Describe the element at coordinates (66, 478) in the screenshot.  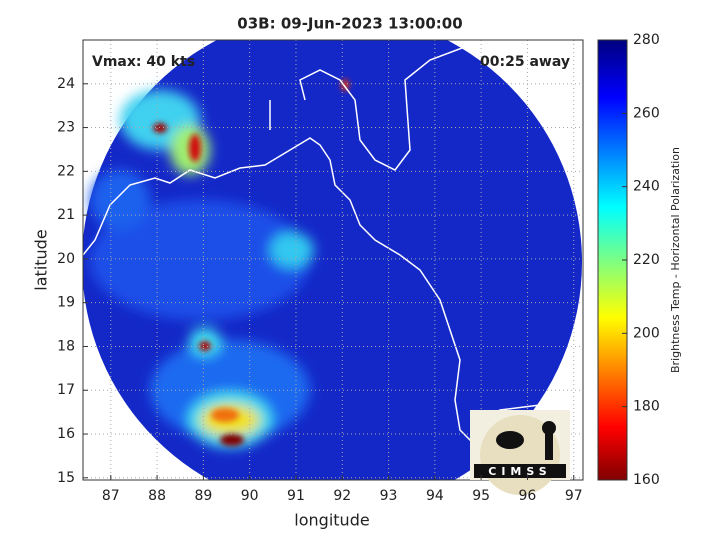
I see `y-tick-label: 15` at that location.